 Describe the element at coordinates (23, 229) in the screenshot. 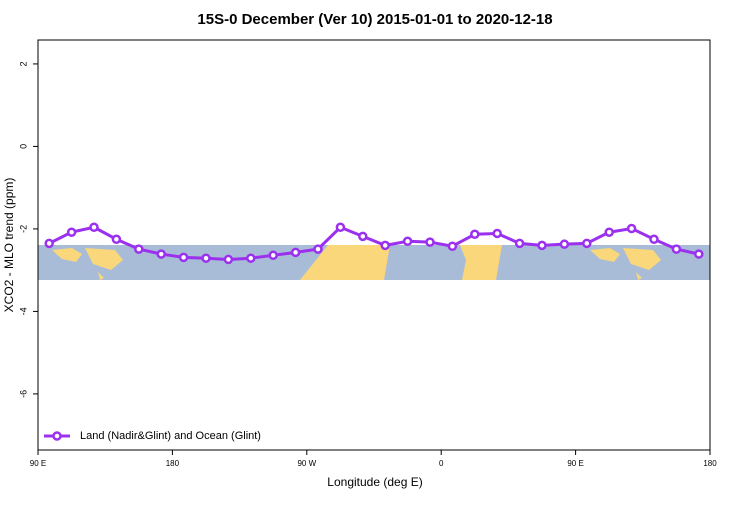

I see `y-tick-label: -2` at that location.